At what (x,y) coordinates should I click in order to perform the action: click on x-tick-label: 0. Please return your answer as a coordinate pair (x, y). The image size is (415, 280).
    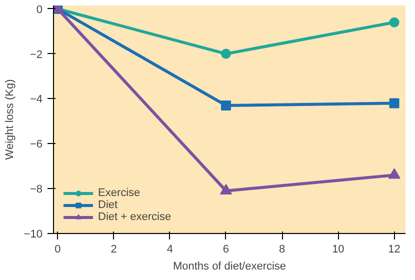
    Looking at the image, I should click on (57, 250).